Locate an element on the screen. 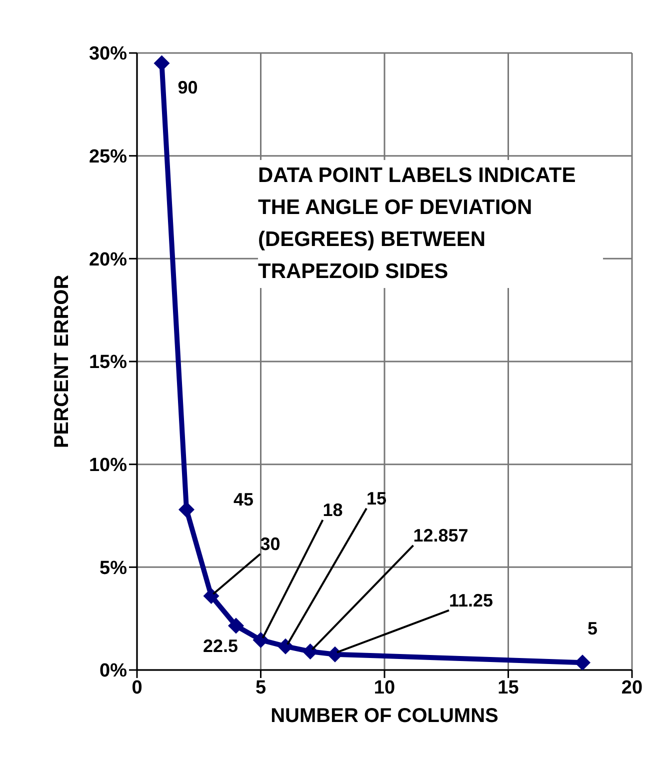 This screenshot has height=771, width=653. x-tick-label: 0 is located at coordinates (137, 687).